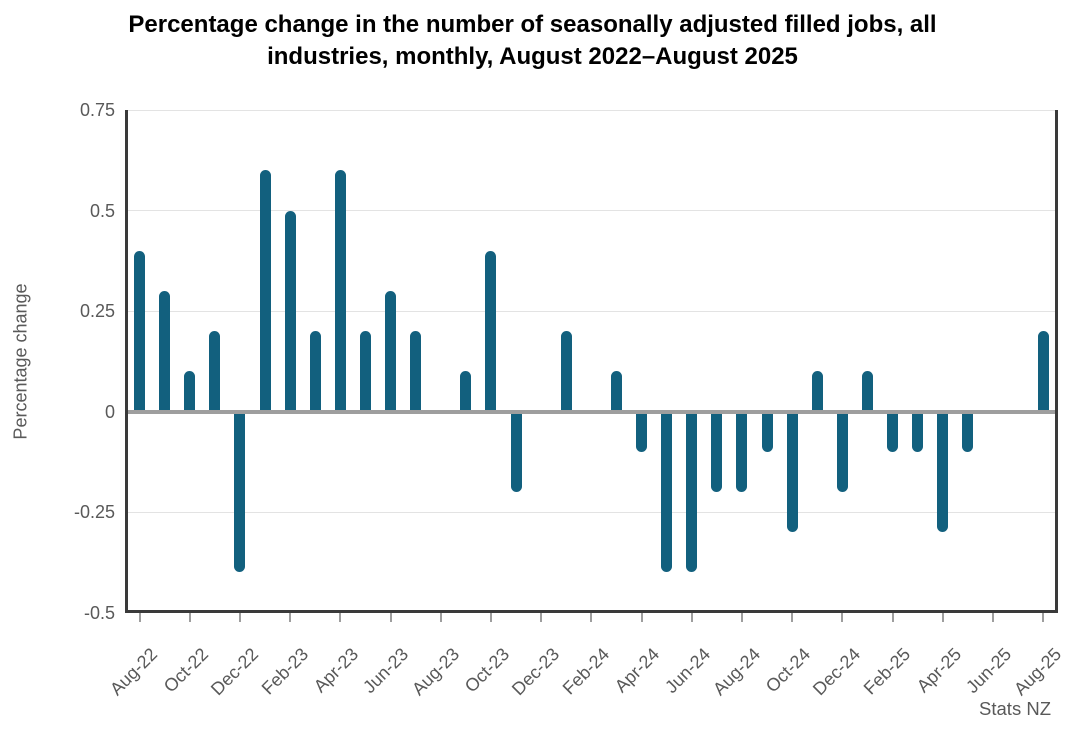 The image size is (1065, 739). Describe the element at coordinates (94, 512) in the screenshot. I see `y-tick-label: -0.25` at that location.